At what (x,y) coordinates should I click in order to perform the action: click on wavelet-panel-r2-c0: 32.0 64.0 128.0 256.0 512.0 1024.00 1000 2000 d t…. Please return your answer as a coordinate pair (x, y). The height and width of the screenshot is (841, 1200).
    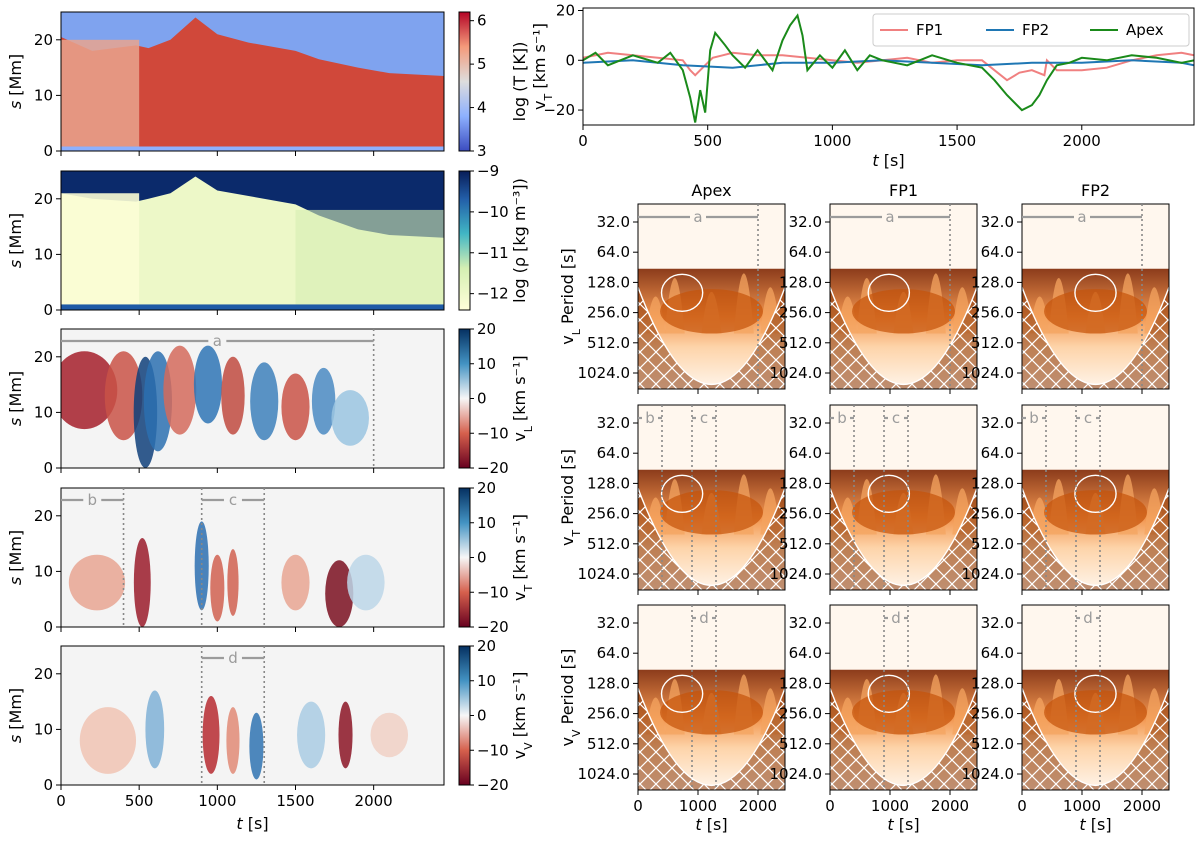
    Looking at the image, I should click on (682, 719).